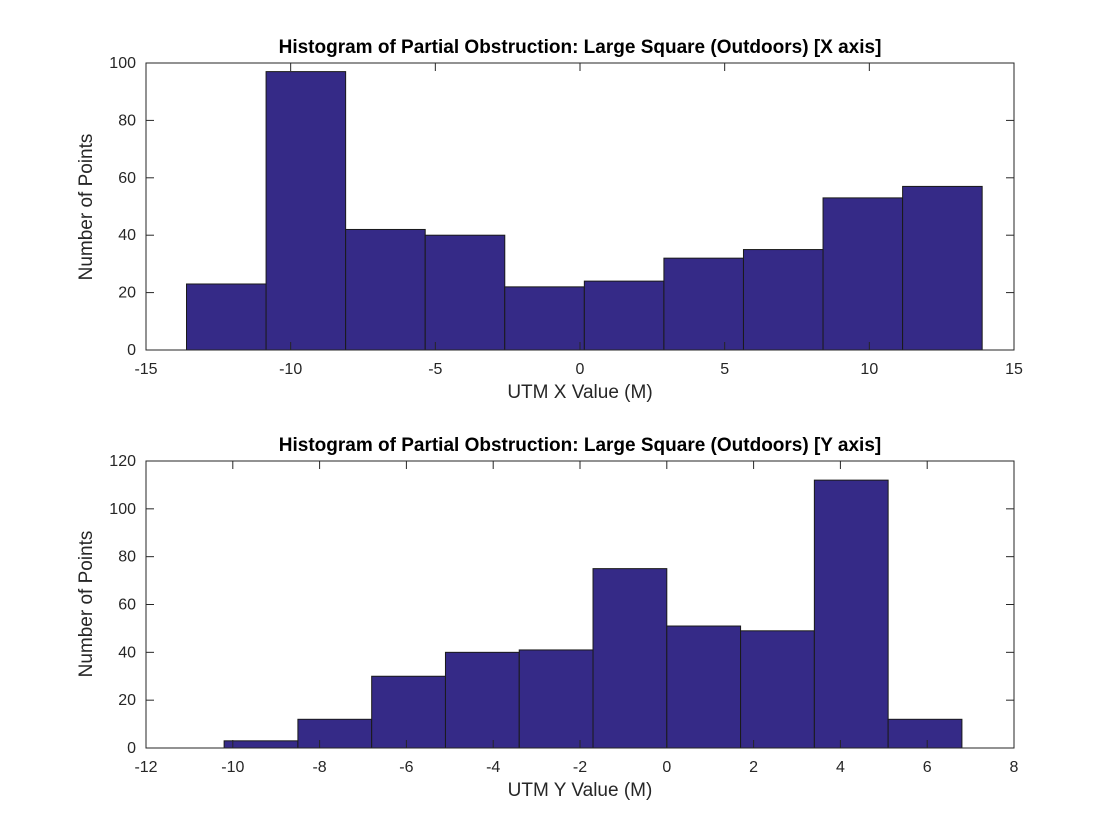 The image size is (1120, 840). What do you see at coordinates (724, 369) in the screenshot?
I see `x-tick-label: 5` at bounding box center [724, 369].